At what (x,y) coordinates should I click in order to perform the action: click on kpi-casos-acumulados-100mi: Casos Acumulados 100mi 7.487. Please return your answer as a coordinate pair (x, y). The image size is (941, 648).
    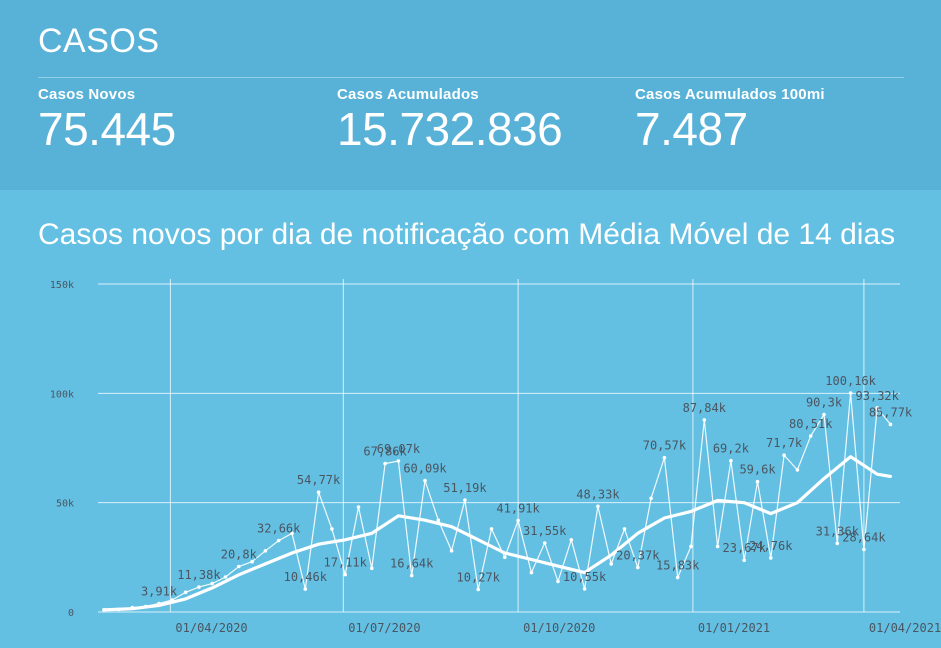
    Looking at the image, I should click on (730, 119).